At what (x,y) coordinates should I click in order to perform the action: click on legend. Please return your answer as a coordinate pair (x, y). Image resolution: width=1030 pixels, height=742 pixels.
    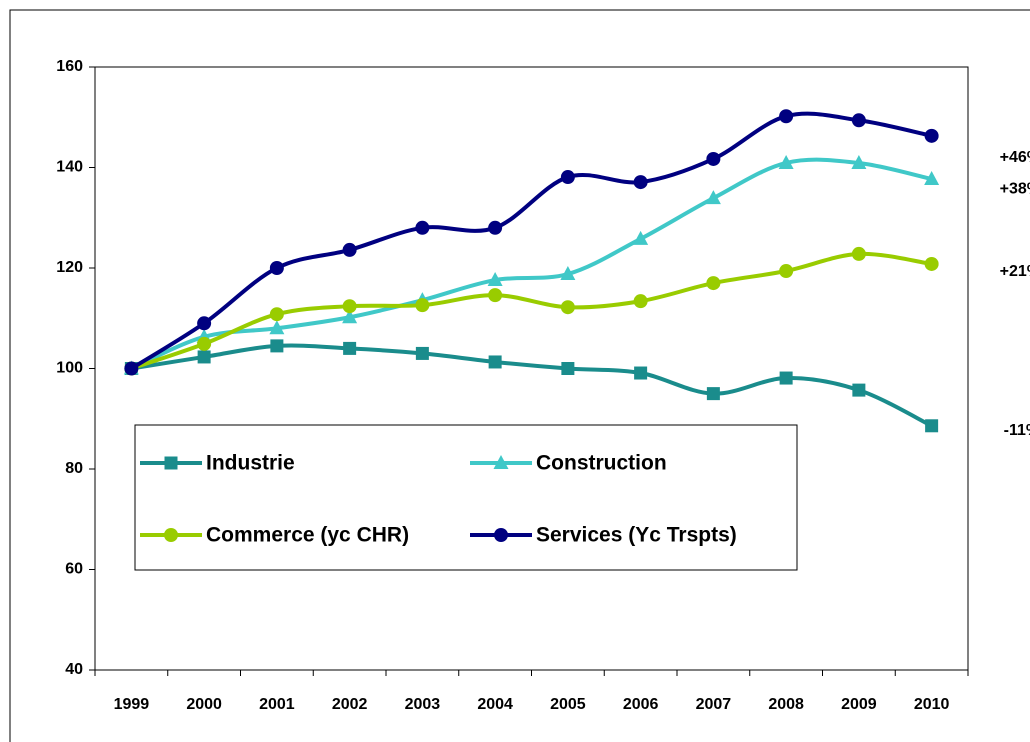
    Looking at the image, I should click on (466, 497).